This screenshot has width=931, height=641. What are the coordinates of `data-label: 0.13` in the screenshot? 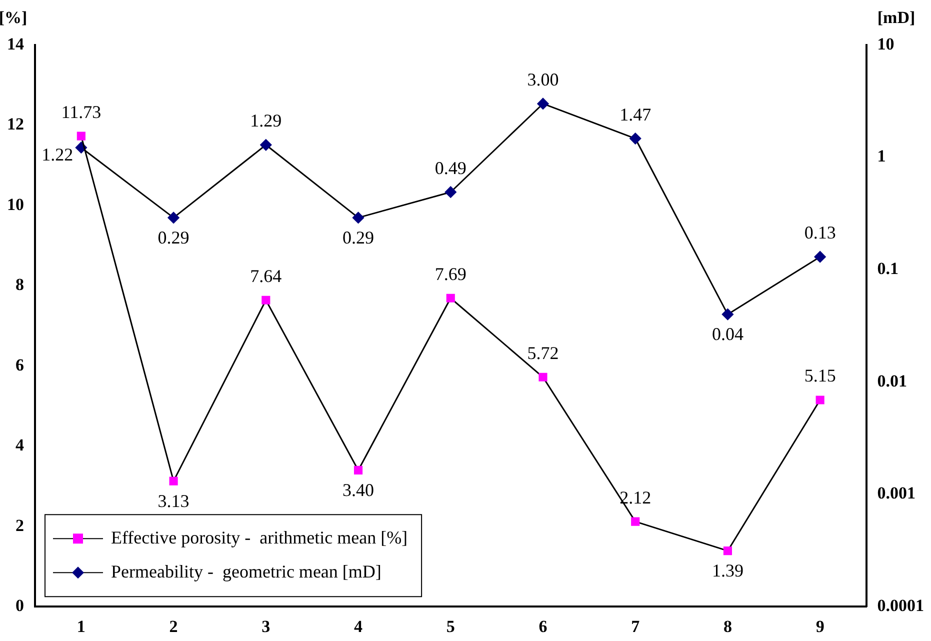 It's located at (820, 232).